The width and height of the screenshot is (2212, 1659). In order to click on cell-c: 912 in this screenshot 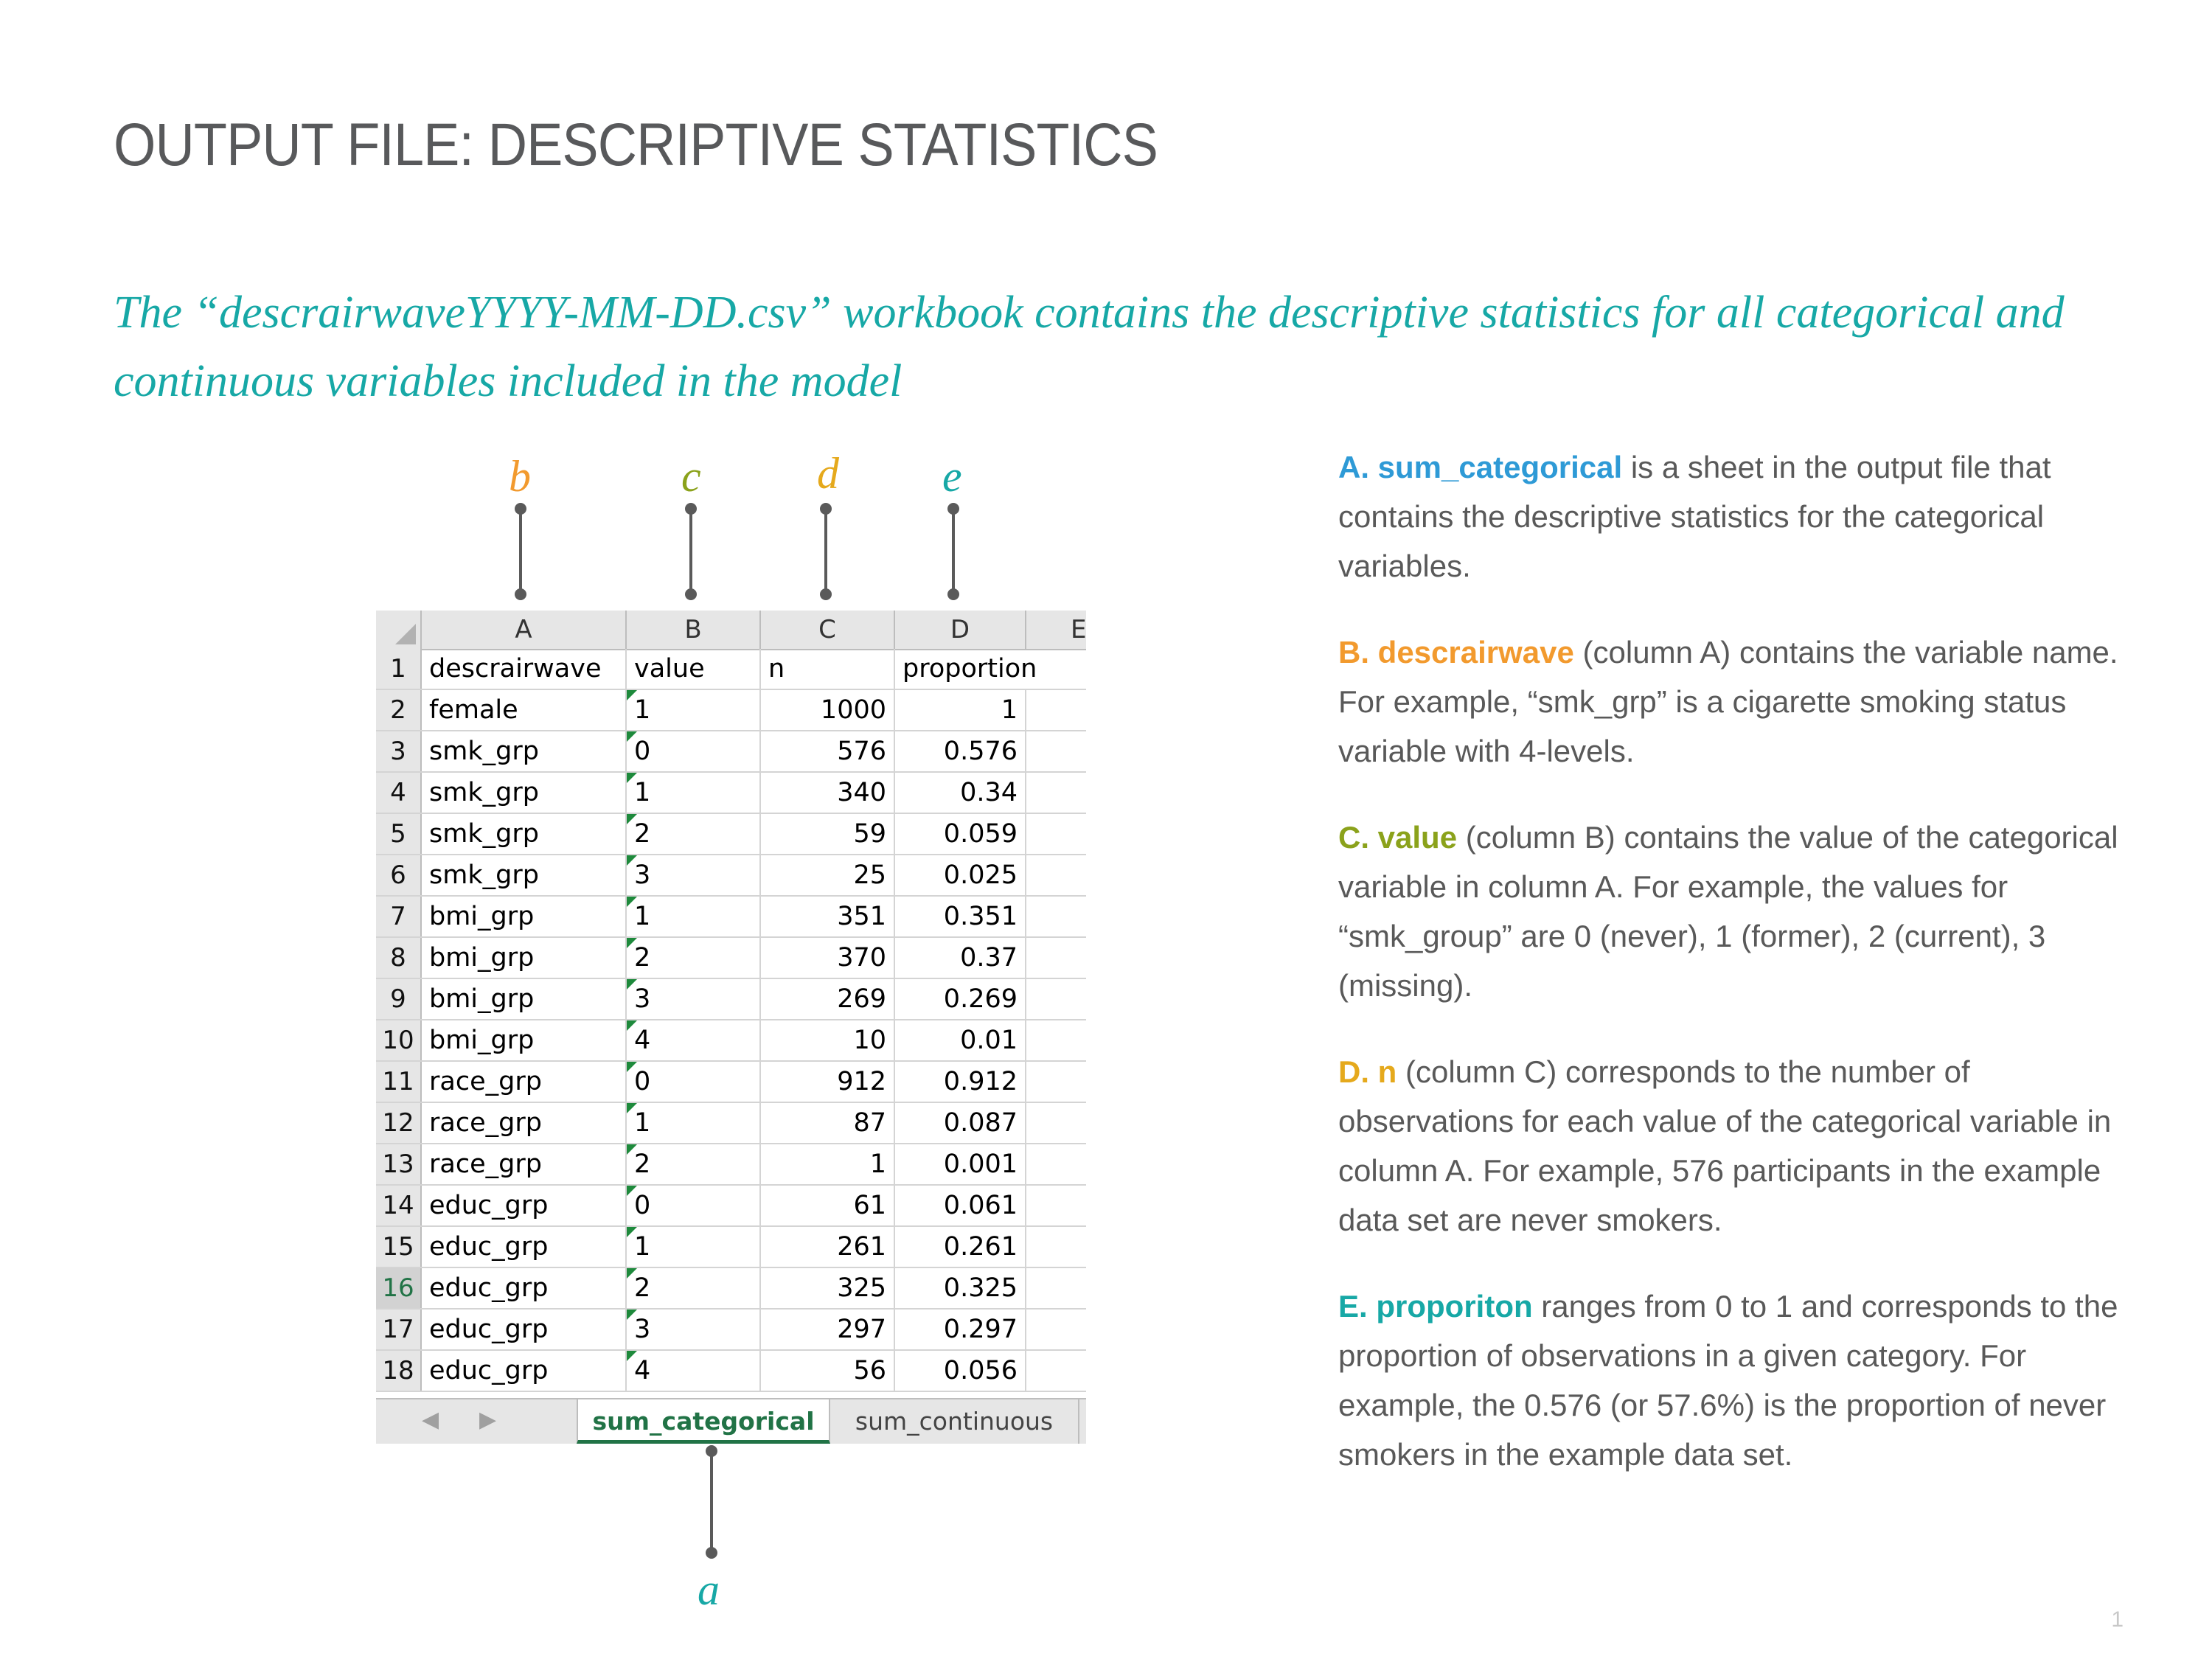, I will do `click(828, 1082)`.